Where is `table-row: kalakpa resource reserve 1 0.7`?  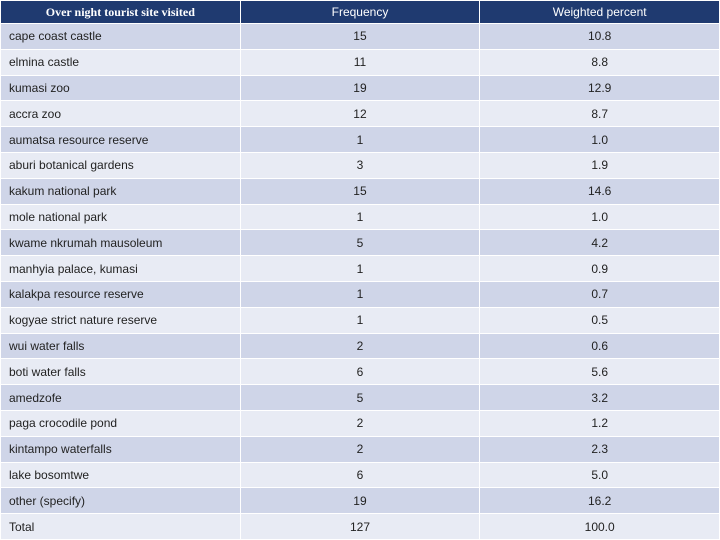
table-row: kalakpa resource reserve 1 0.7 is located at coordinates (360, 294).